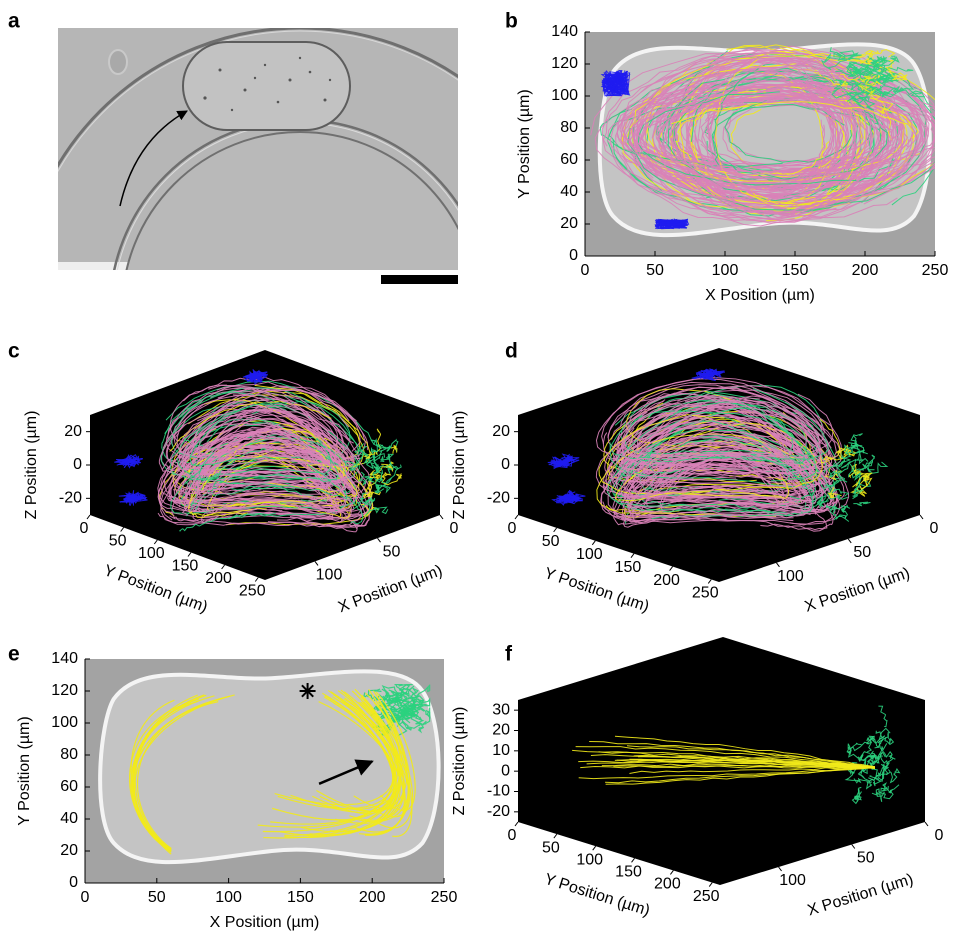  I want to click on x-tick-label: 0, so click(934, 528).